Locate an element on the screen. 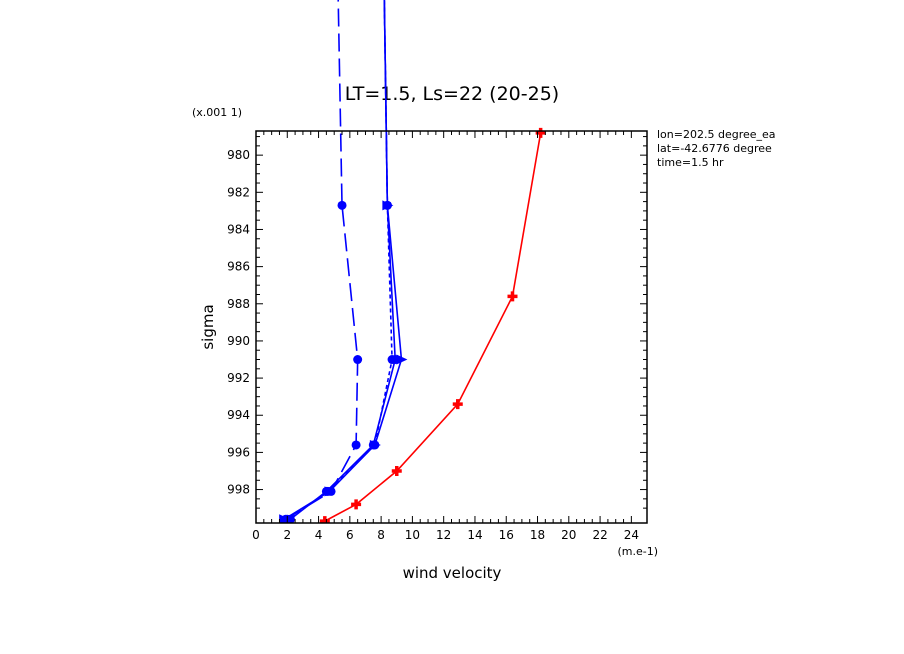 Image resolution: width=904 pixels, height=654 pixels. y-tick-label: 996 is located at coordinates (238, 452).